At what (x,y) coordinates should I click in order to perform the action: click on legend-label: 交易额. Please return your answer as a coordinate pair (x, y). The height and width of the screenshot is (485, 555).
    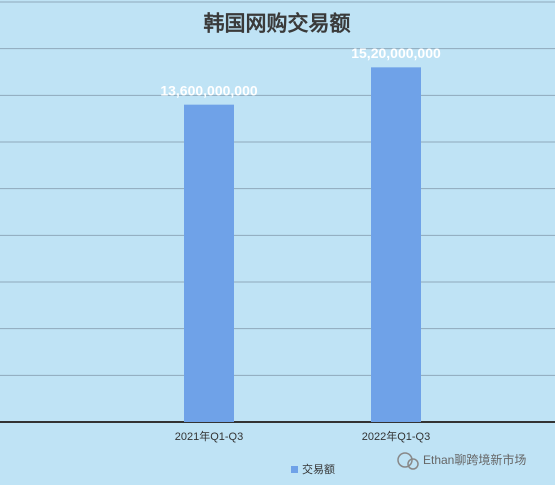
    Looking at the image, I should click on (318, 469).